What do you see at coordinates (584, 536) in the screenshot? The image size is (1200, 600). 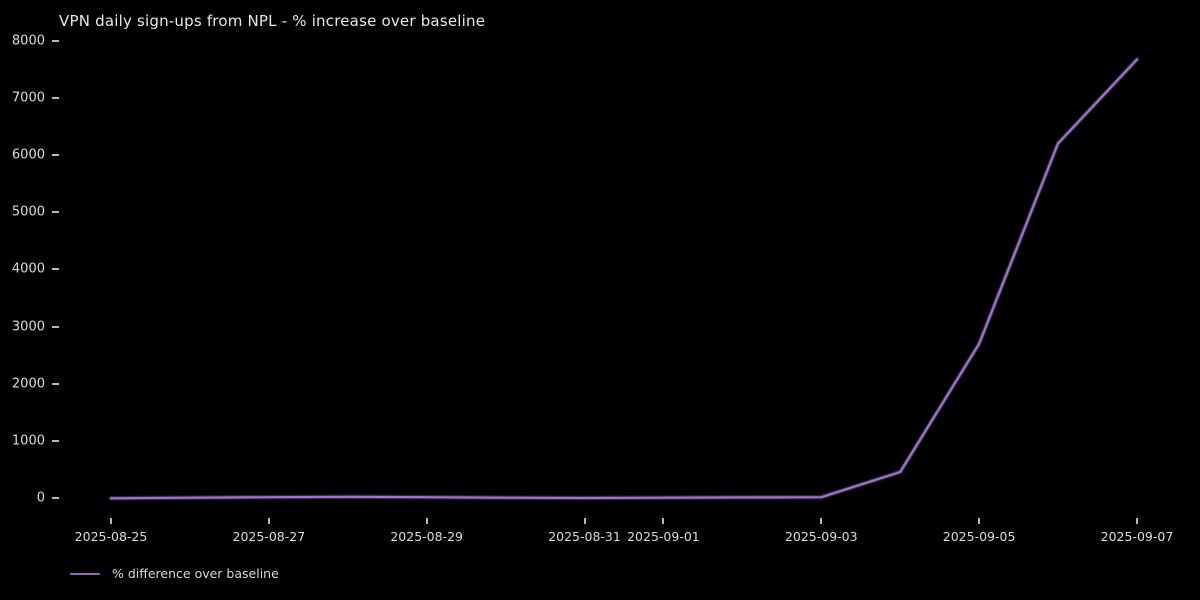 I see `x-tick-label: 2025-08-31` at bounding box center [584, 536].